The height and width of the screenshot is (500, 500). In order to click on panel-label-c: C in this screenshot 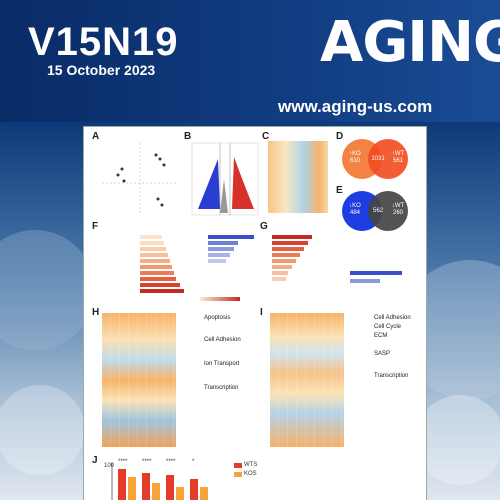, I will do `click(266, 136)`.